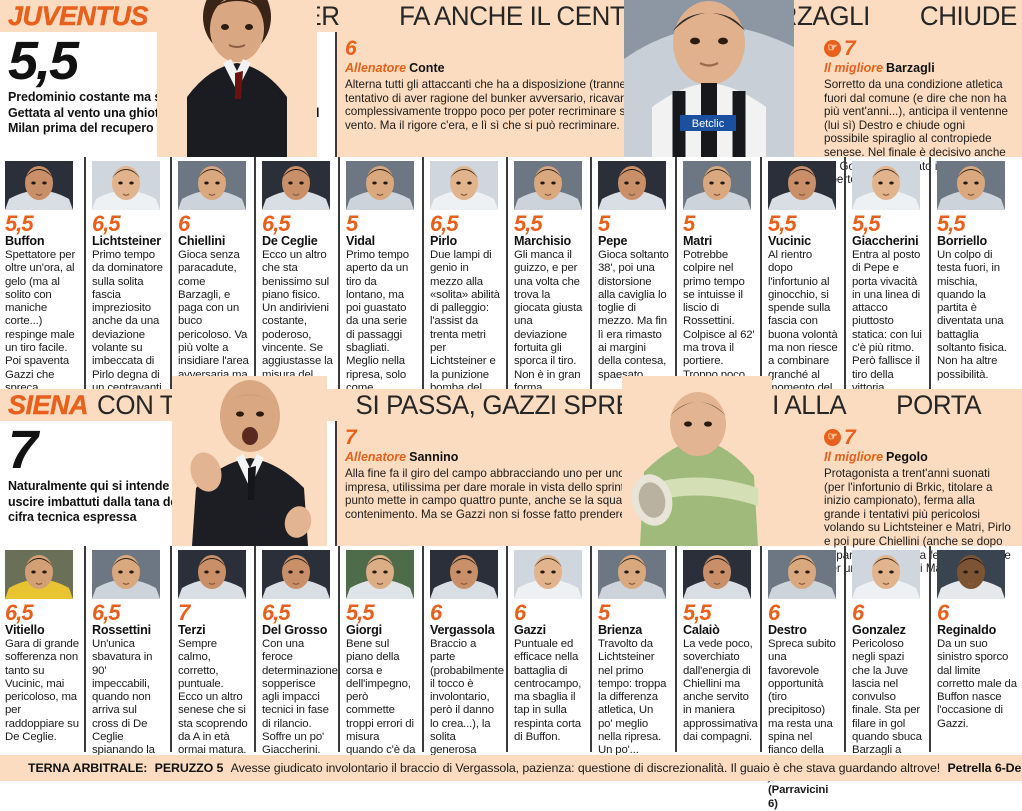 Image resolution: width=1022 pixels, height=811 pixels. What do you see at coordinates (375, 68) in the screenshot?
I see `coach-role-label: Allenatore` at bounding box center [375, 68].